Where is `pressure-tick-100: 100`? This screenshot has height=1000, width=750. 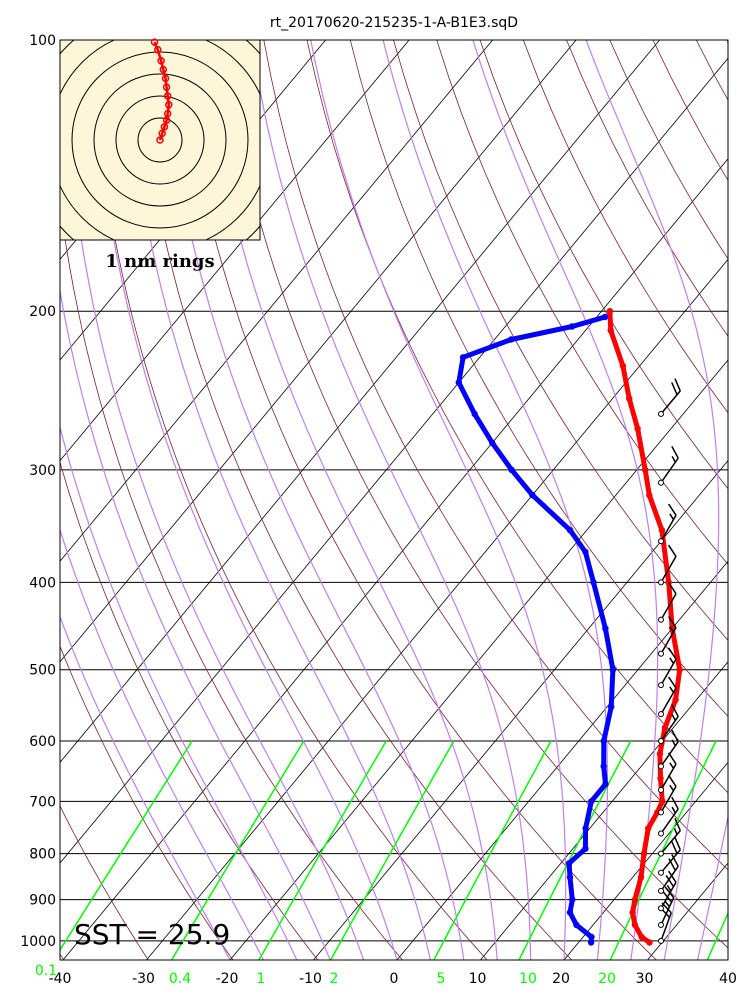
pressure-tick-100: 100 is located at coordinates (42, 41).